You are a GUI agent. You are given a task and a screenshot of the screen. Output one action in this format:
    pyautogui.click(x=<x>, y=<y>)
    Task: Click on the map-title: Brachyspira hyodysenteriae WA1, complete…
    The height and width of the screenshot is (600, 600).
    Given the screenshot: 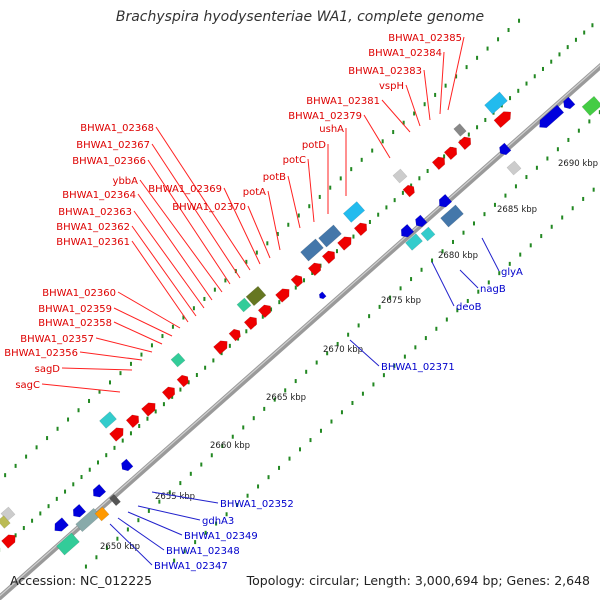 What is the action you would take?
    pyautogui.click(x=300, y=17)
    